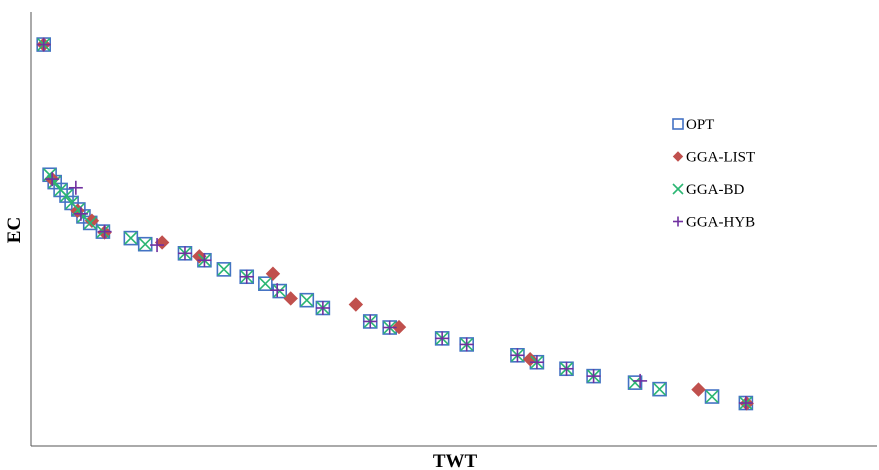  I want to click on legend-marker-opt, so click(678, 124).